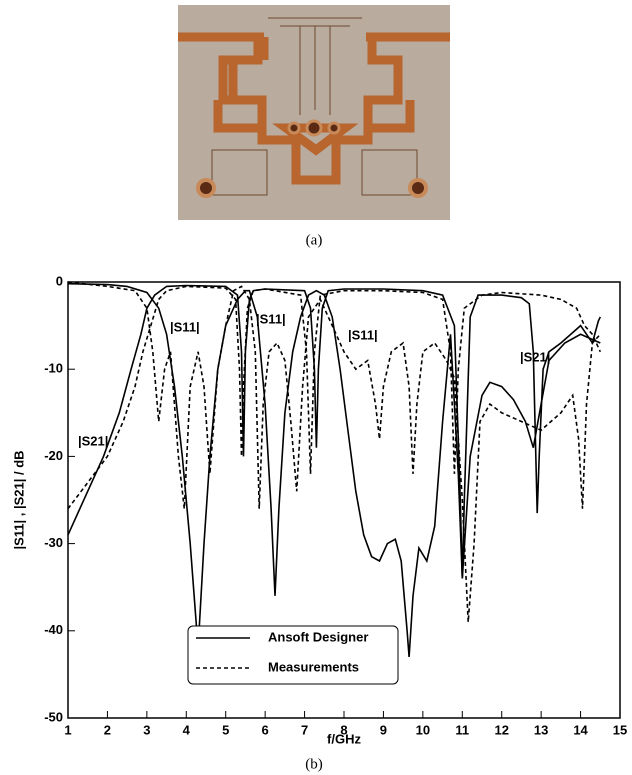  What do you see at coordinates (265, 729) in the screenshot?
I see `x-tick-label: 6` at bounding box center [265, 729].